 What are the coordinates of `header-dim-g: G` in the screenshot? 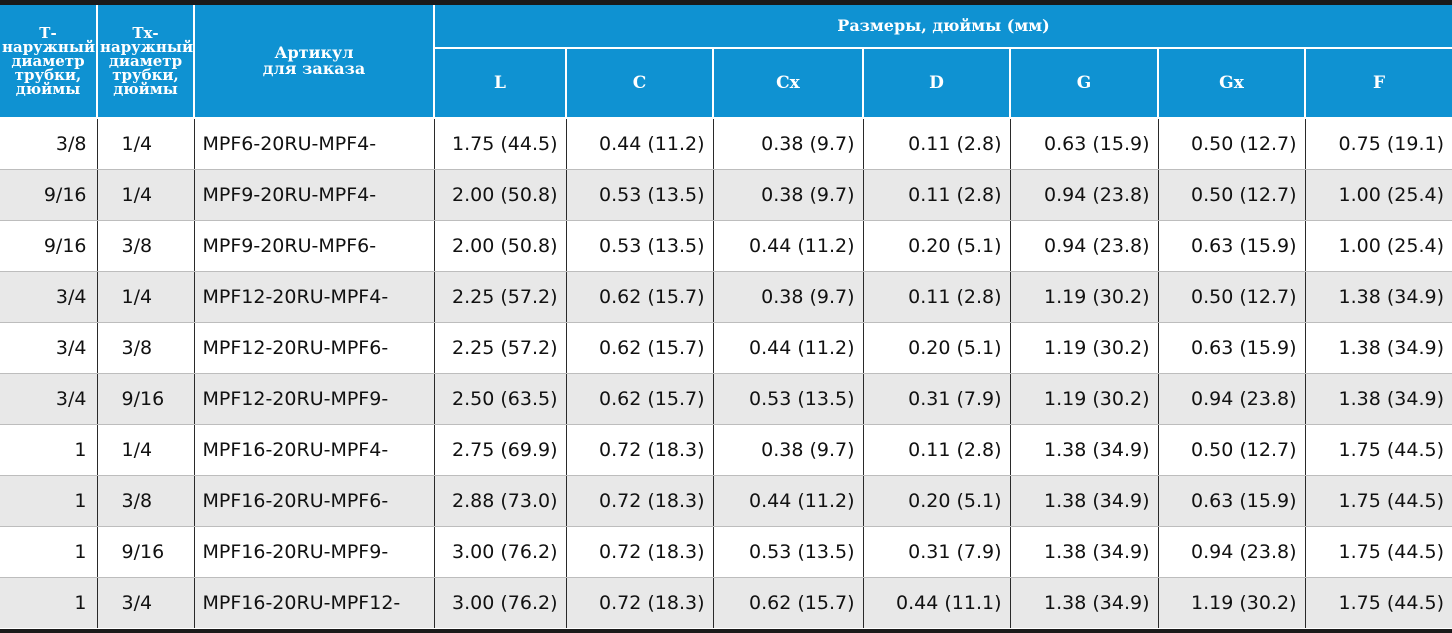 It's located at (1083, 83).